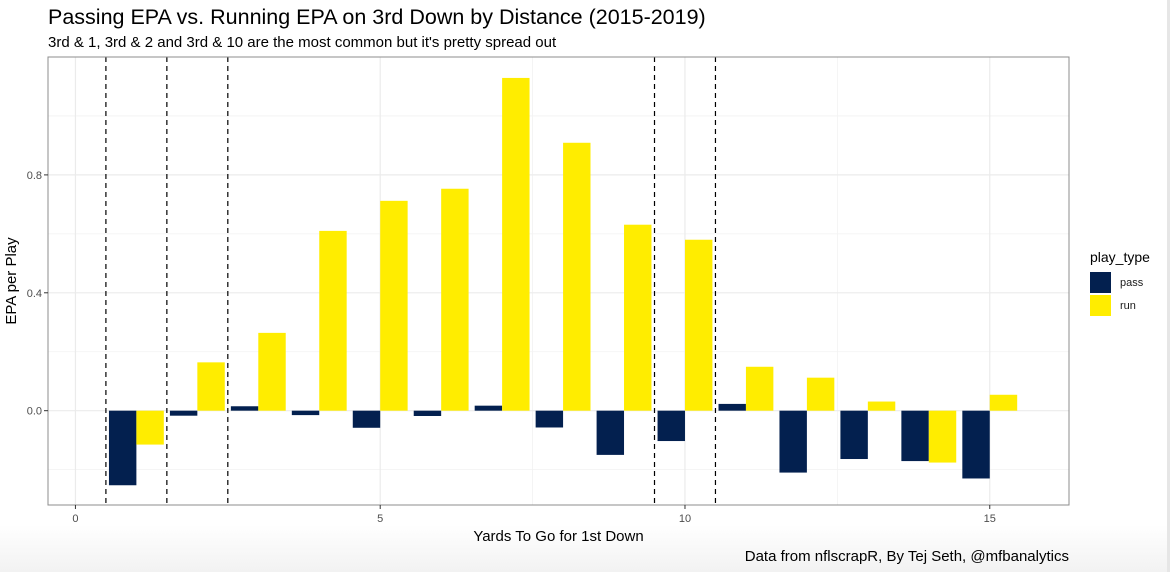  Describe the element at coordinates (1132, 282) in the screenshot. I see `legend-label-pass: pass` at that location.